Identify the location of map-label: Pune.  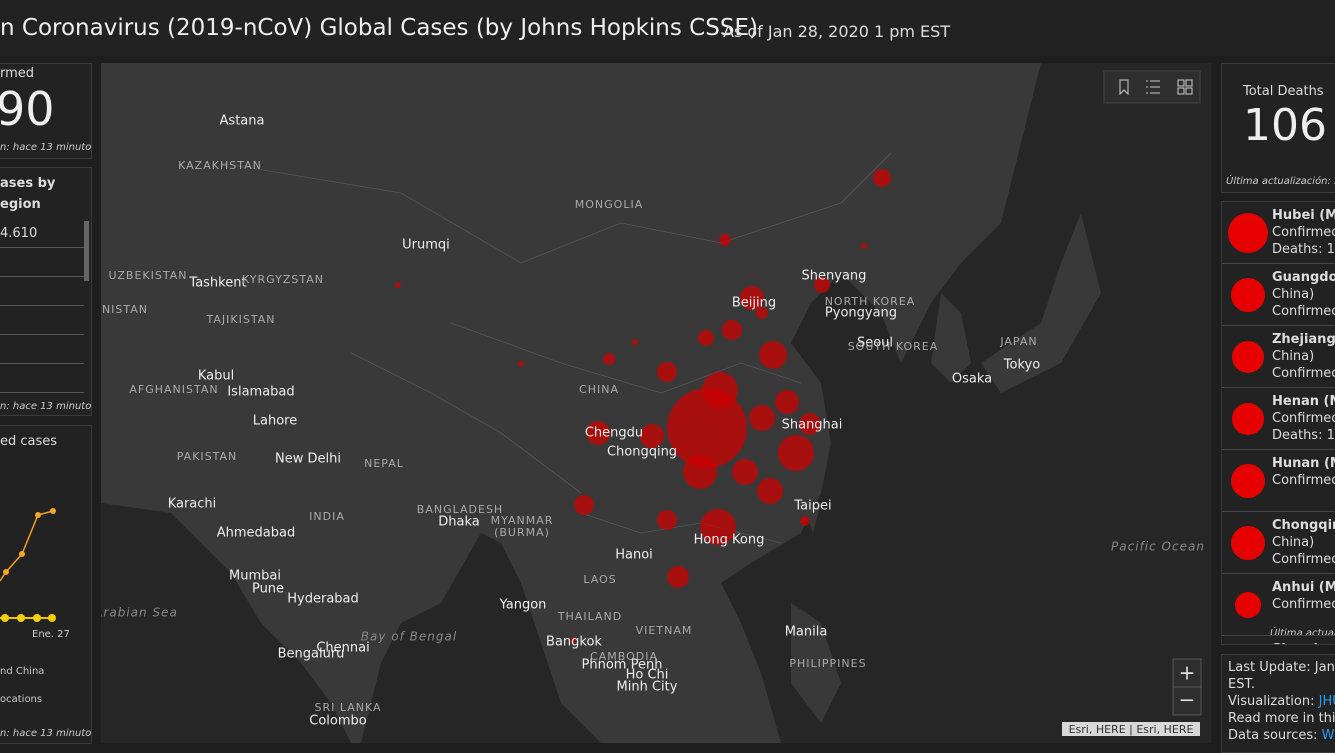
(268, 589).